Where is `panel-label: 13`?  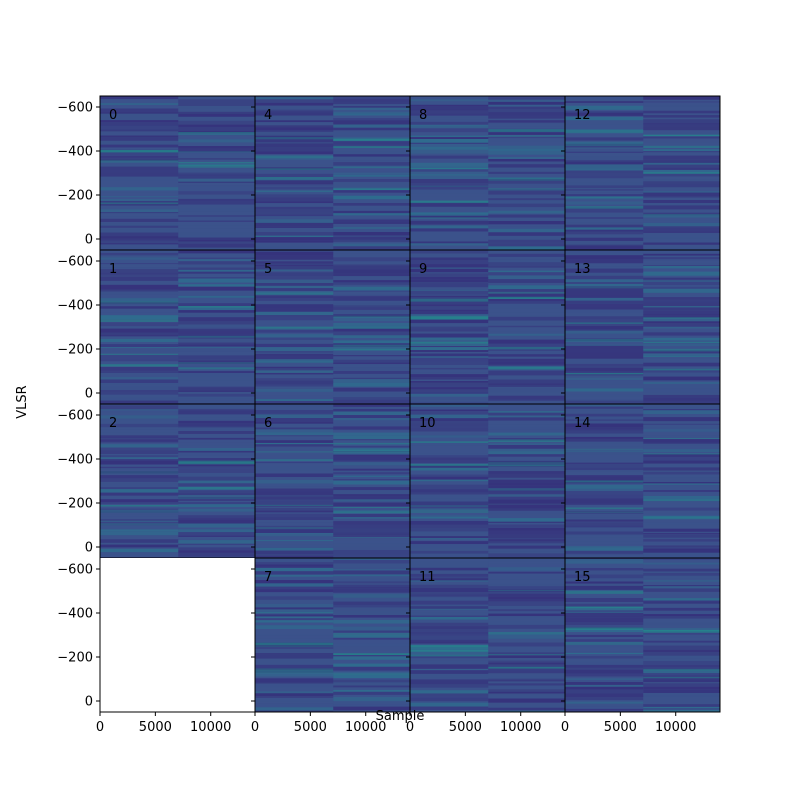 panel-label: 13 is located at coordinates (582, 269).